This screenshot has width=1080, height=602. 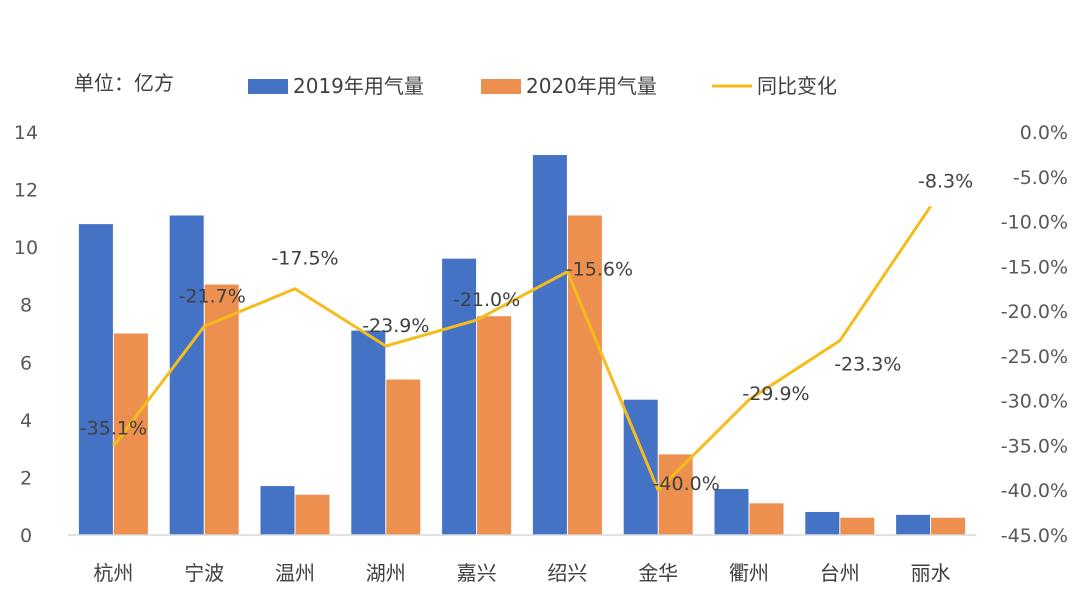 I want to click on category-label: 台州, so click(x=840, y=573).